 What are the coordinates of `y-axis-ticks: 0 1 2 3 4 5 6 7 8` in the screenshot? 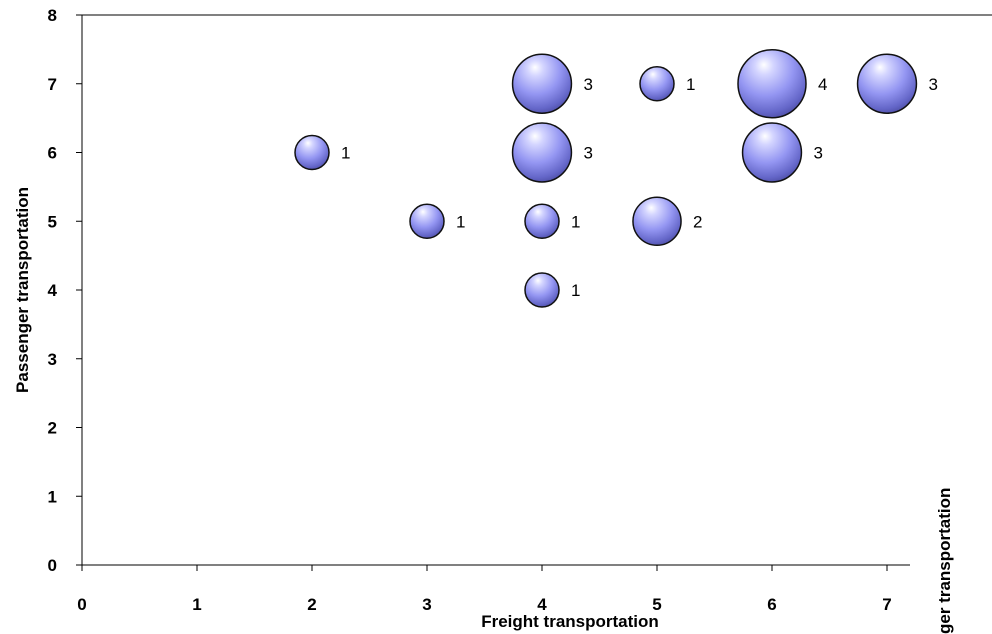 It's located at (65, 290).